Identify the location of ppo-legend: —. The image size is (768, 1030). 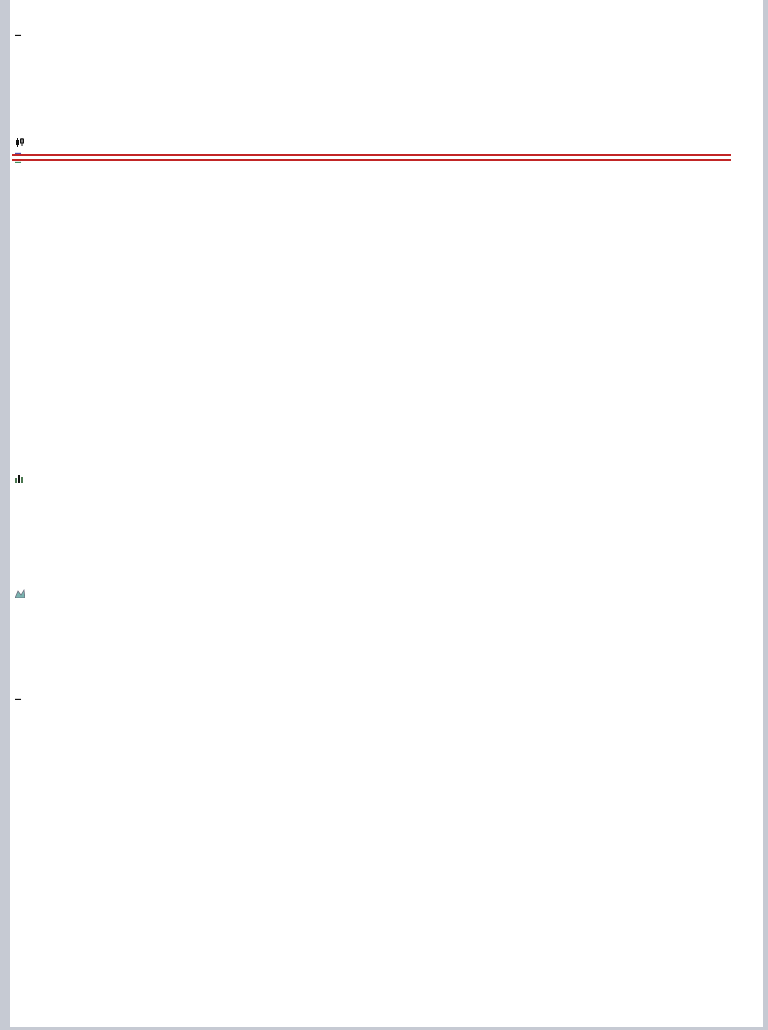
(19, 35).